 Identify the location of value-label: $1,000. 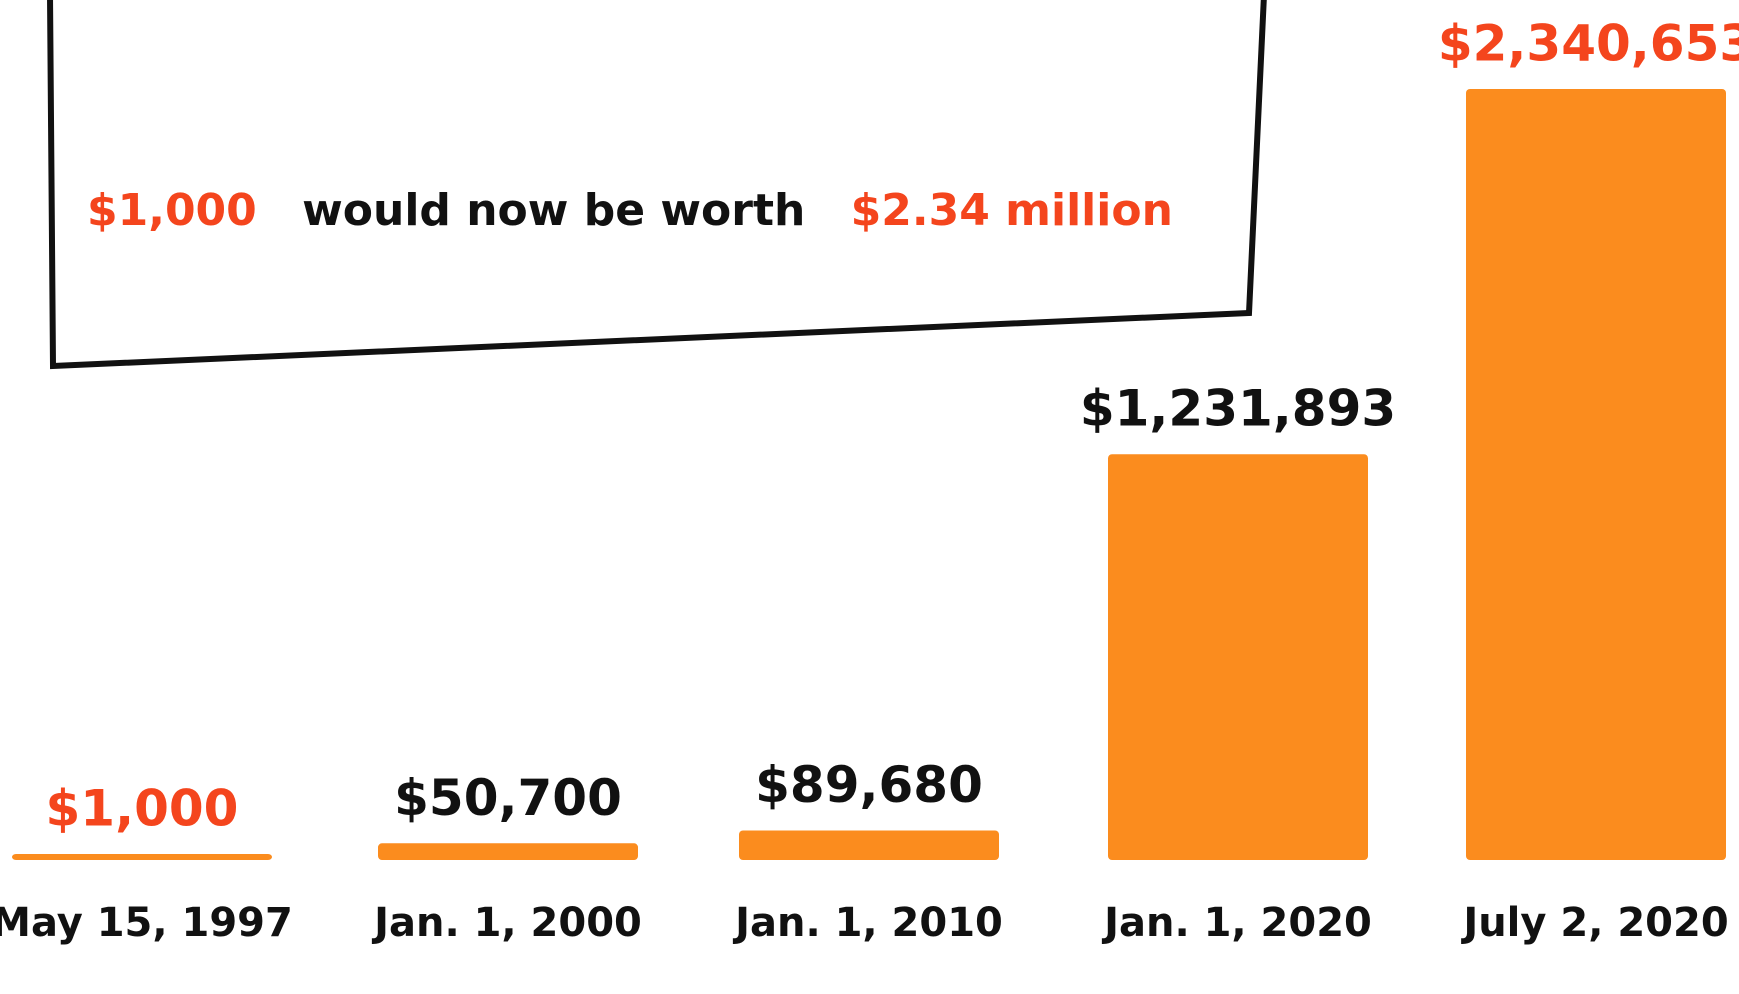
(142, 809).